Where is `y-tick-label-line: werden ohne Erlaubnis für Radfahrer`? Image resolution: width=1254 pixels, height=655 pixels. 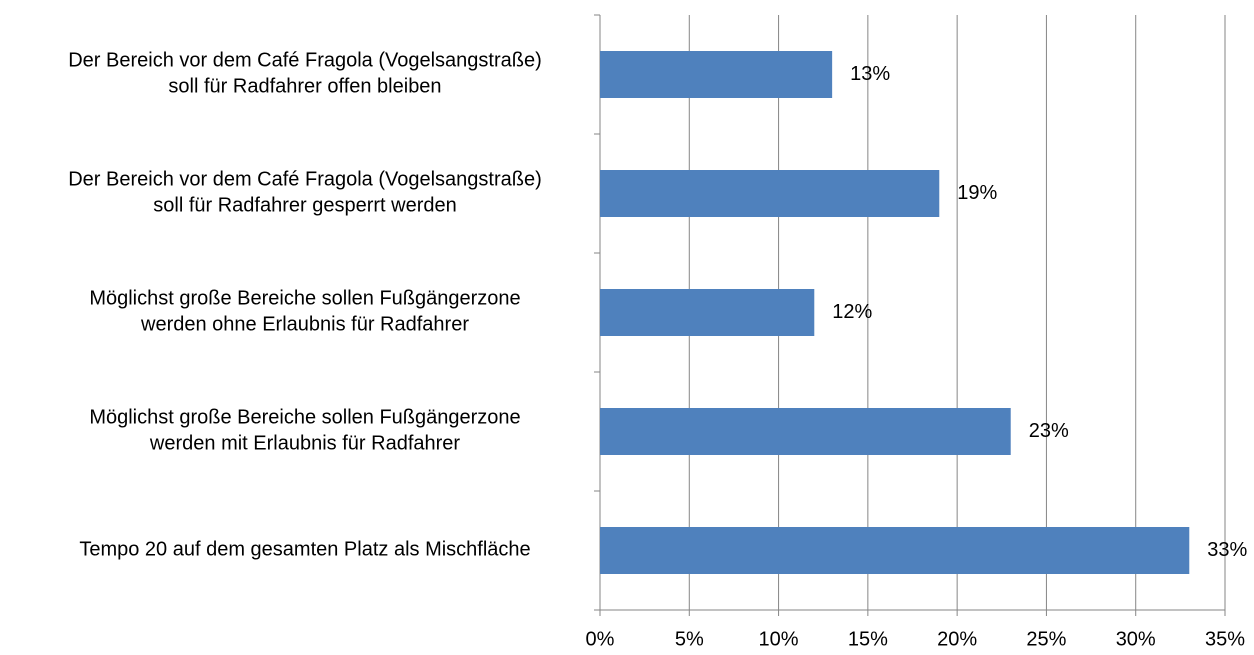 y-tick-label-line: werden ohne Erlaubnis für Radfahrer is located at coordinates (304, 325).